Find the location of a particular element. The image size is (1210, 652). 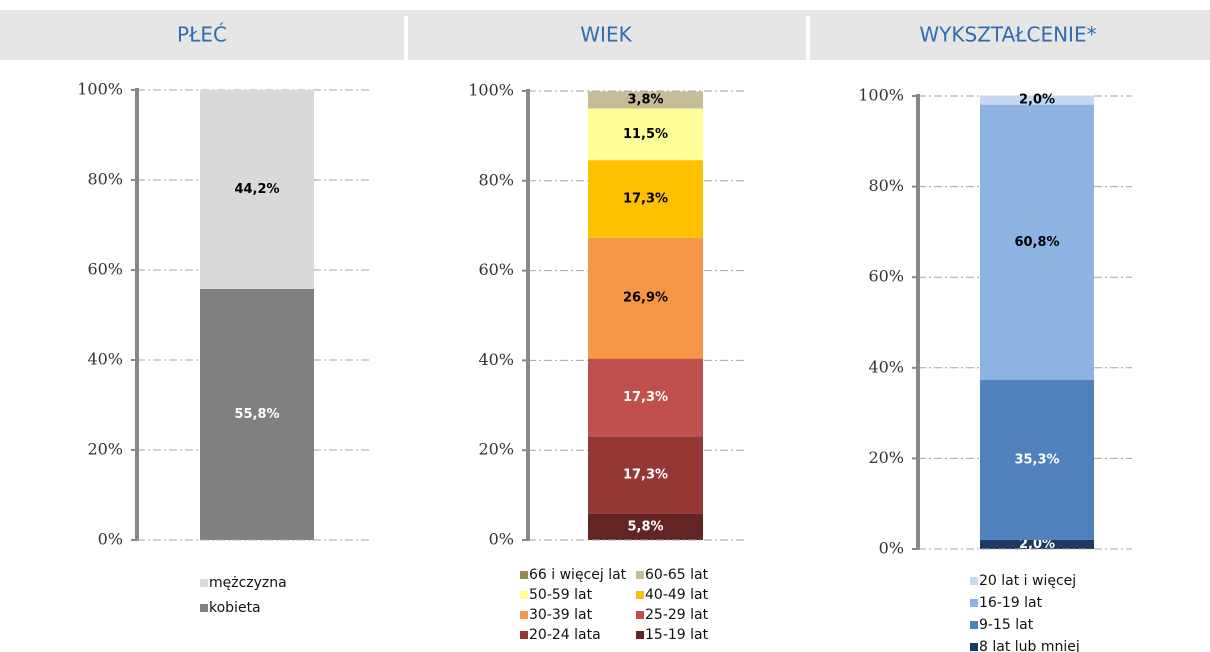

chart-title: PŁEĆ is located at coordinates (202, 35).